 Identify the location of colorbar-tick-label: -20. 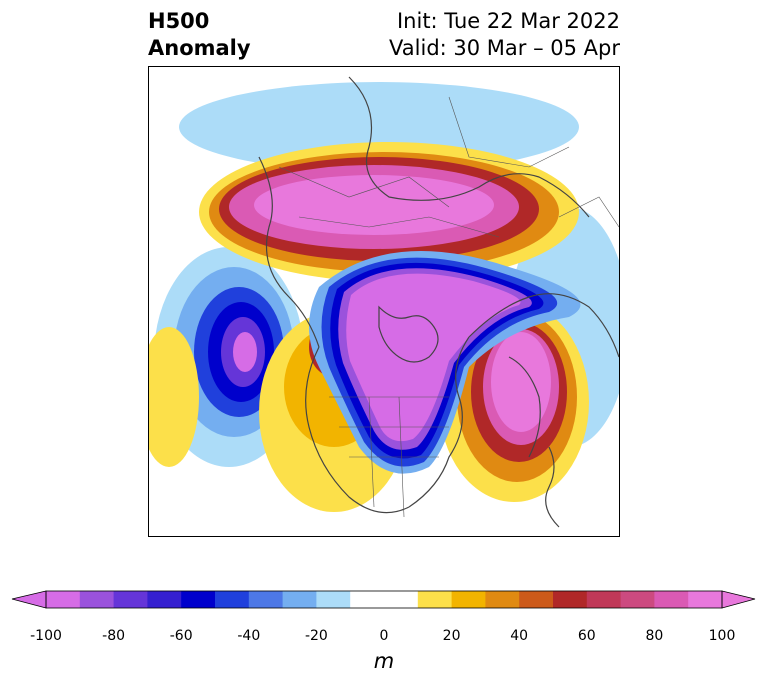
(316, 636).